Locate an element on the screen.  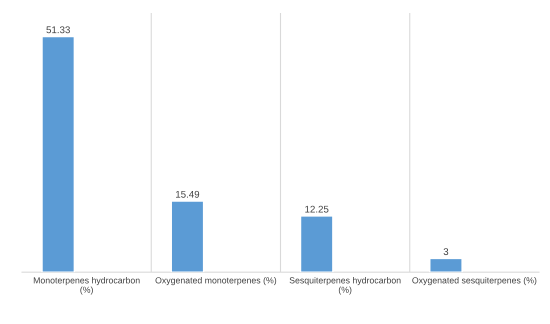
x-tick-label: Oxygenated monoterpenes (%) is located at coordinates (215, 281).